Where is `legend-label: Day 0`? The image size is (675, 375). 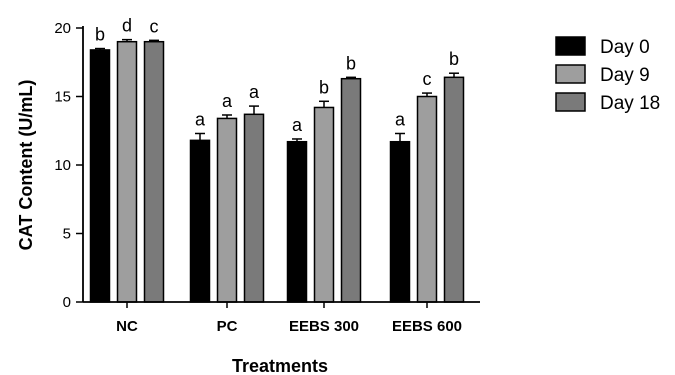 legend-label: Day 0 is located at coordinates (625, 47).